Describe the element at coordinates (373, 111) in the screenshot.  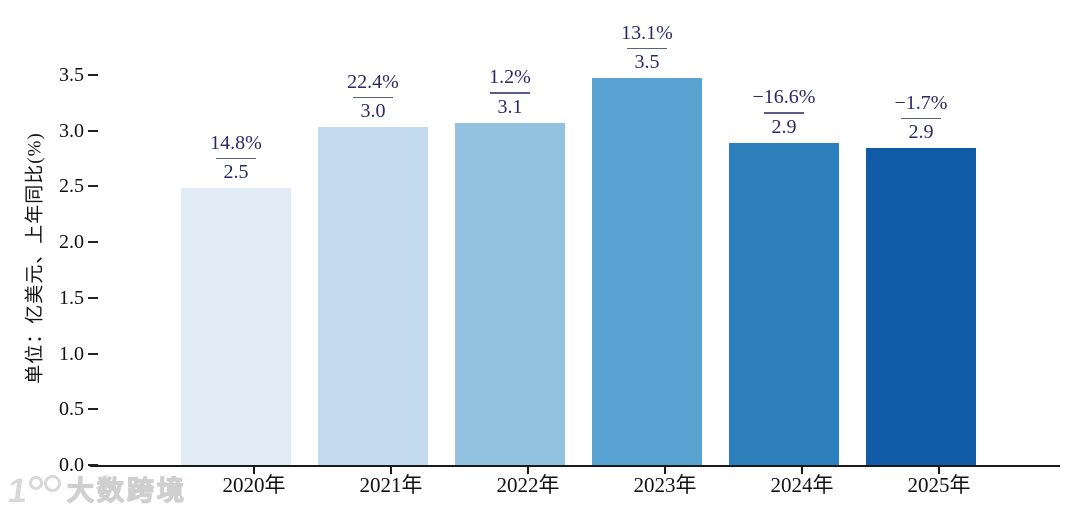
I see `value-label: 3.0` at that location.